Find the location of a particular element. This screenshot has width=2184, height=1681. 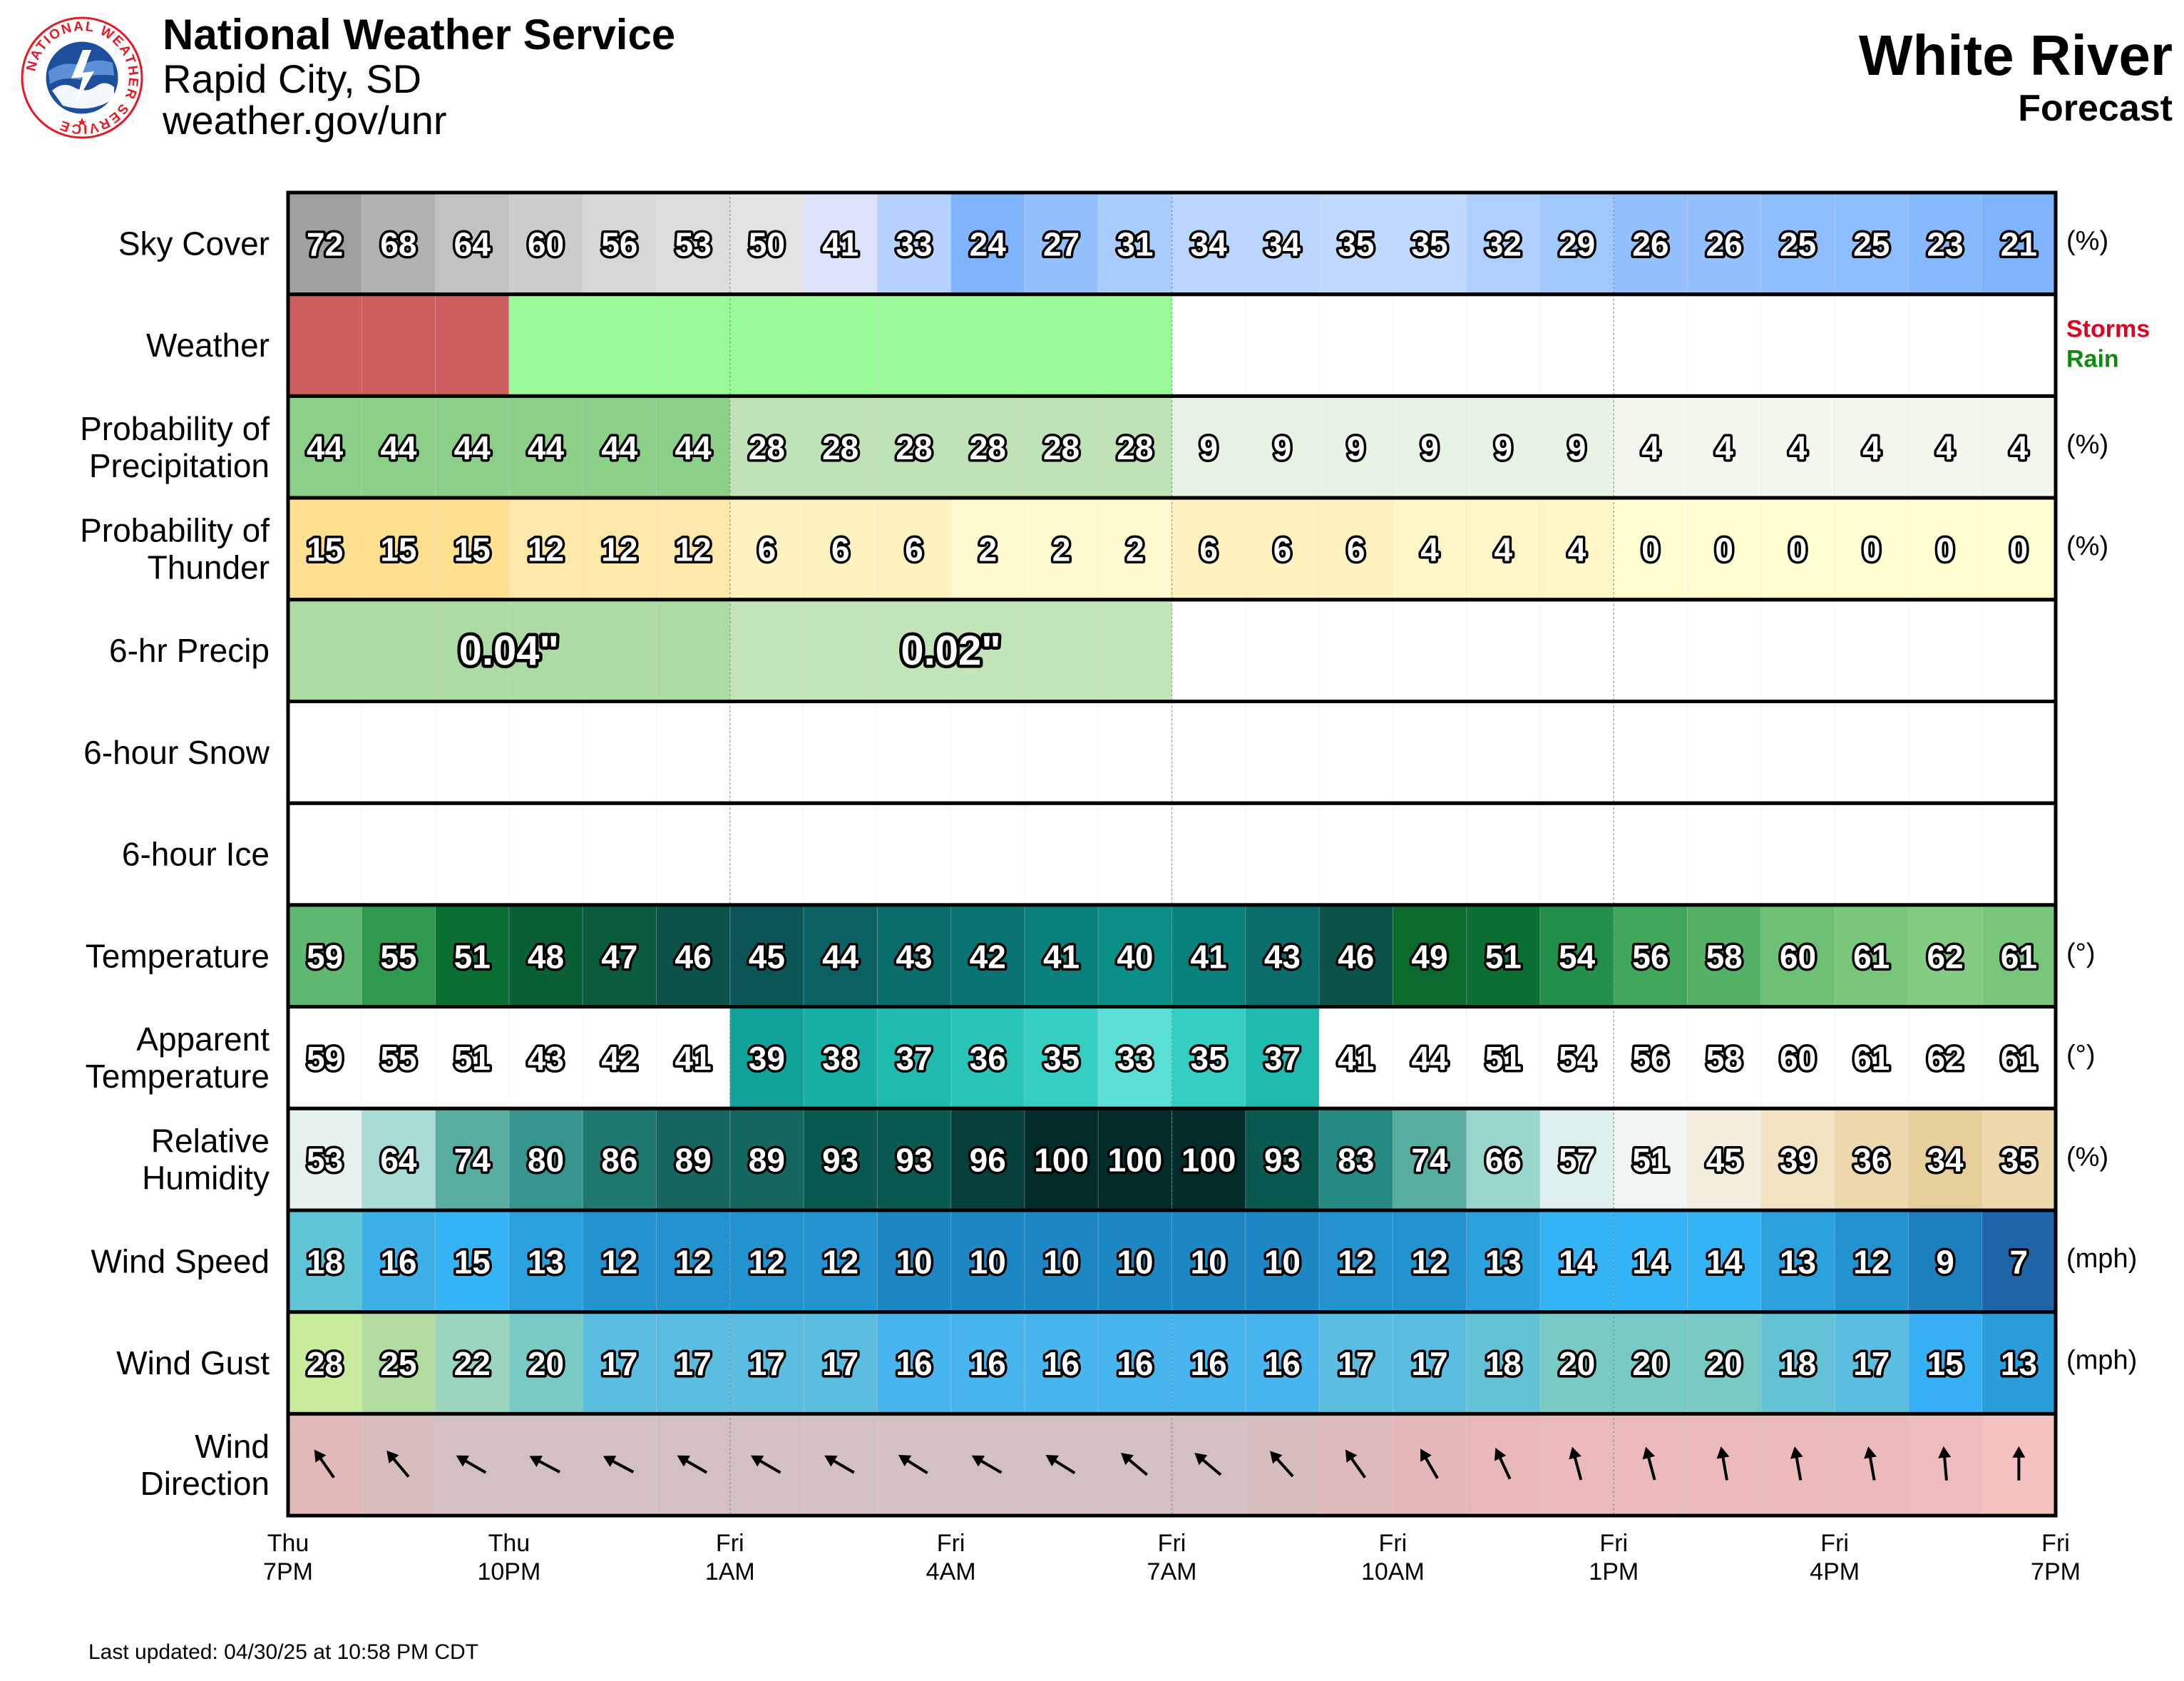

temp-value: 59 is located at coordinates (325, 956).